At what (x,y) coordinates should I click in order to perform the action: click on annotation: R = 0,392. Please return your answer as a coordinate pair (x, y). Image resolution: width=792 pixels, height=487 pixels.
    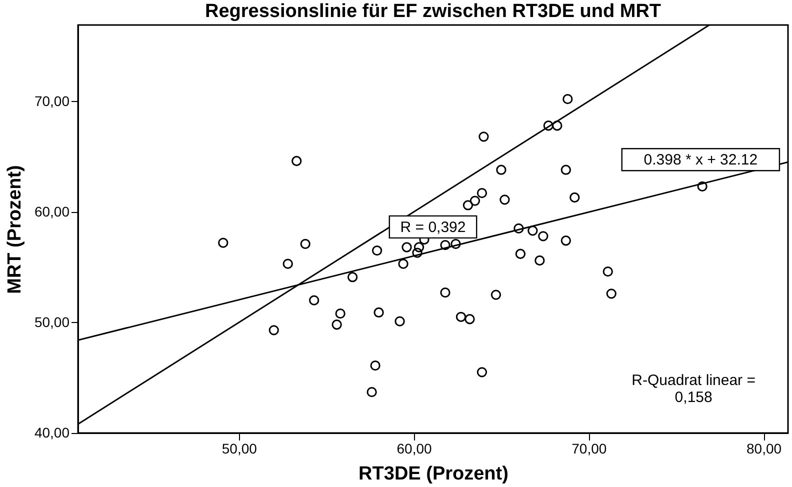
    Looking at the image, I should click on (433, 227).